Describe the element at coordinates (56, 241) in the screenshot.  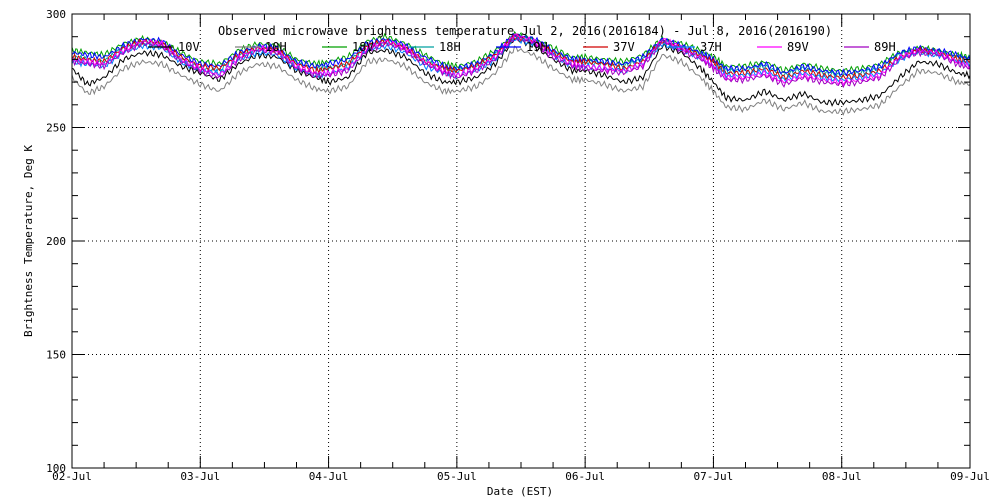
I see `y-tick-label: 200` at that location.